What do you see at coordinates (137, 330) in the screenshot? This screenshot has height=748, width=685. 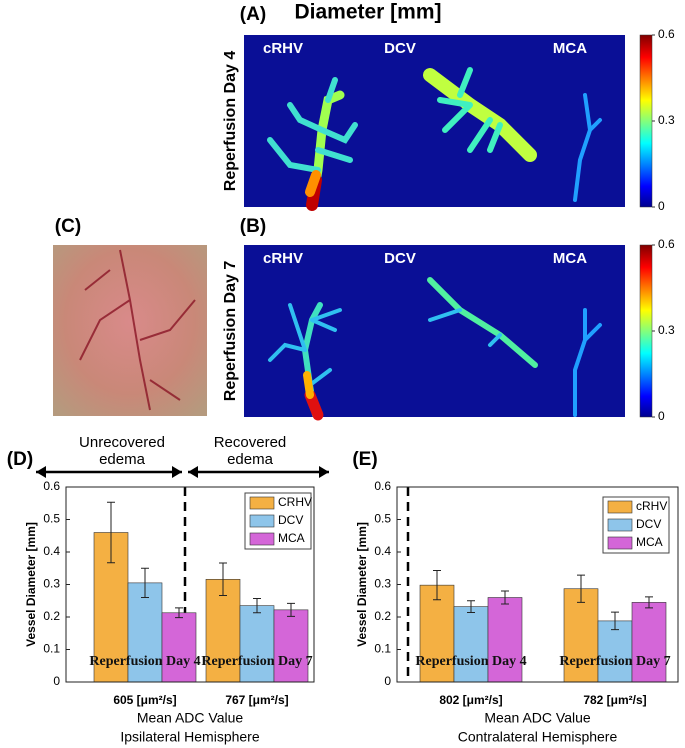 I see `photo-veins` at bounding box center [137, 330].